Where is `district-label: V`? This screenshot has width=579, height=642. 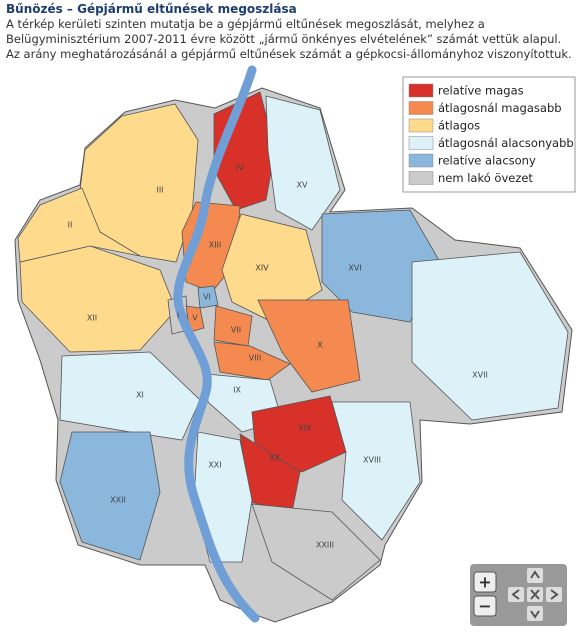 district-label: V is located at coordinates (195, 318).